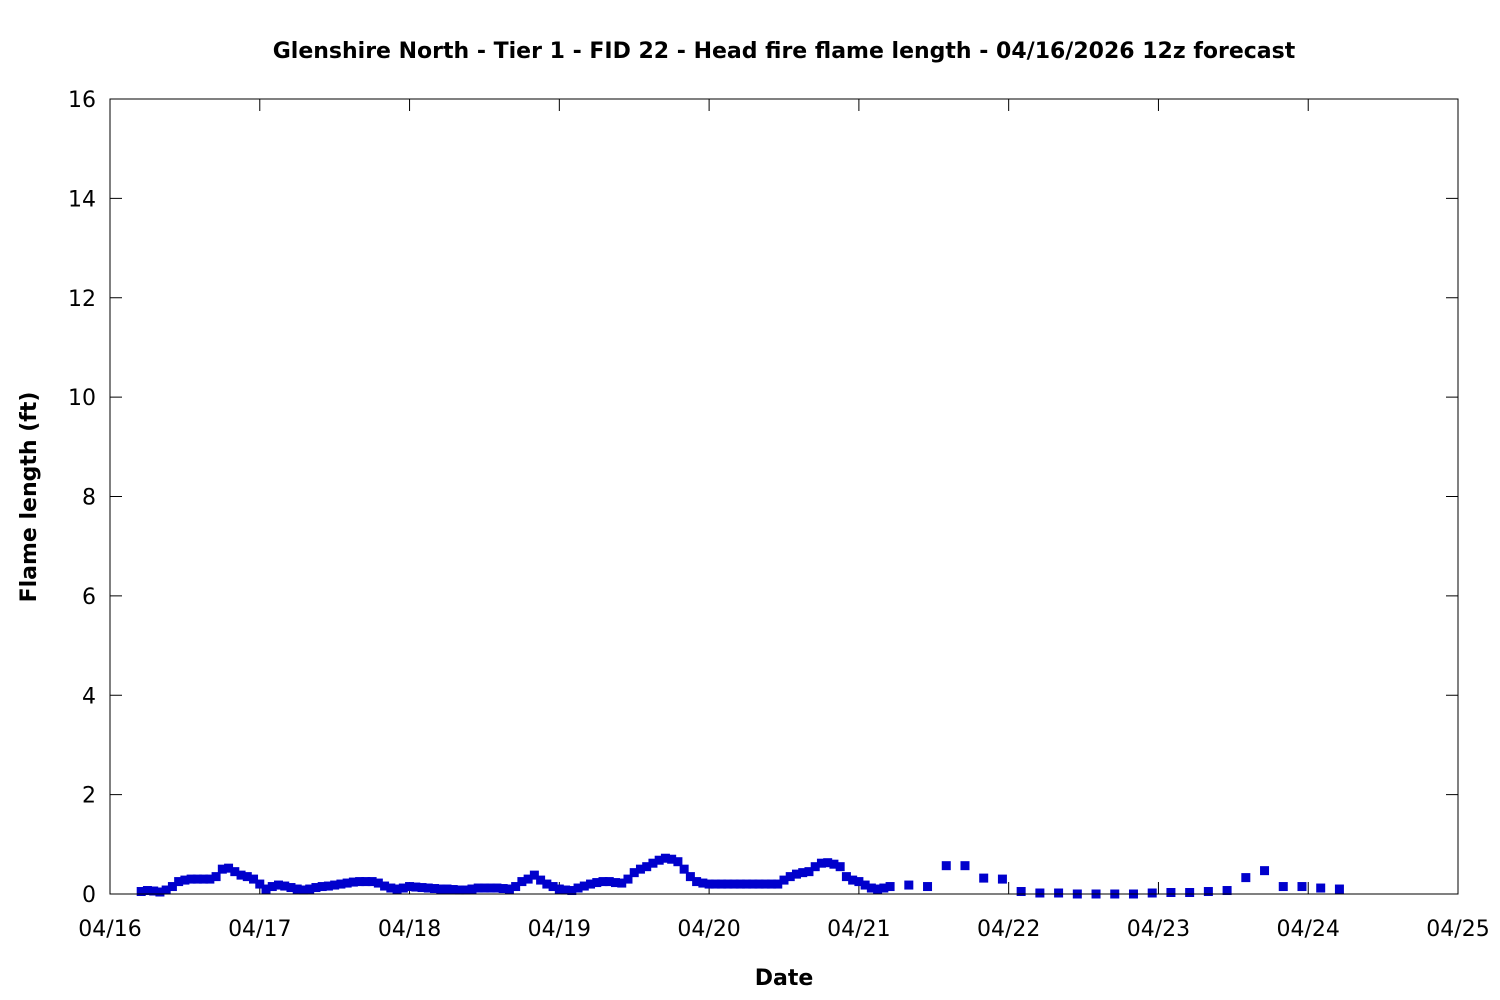 The height and width of the screenshot is (1000, 1500). I want to click on x-tick-label: 04/20, so click(708, 929).